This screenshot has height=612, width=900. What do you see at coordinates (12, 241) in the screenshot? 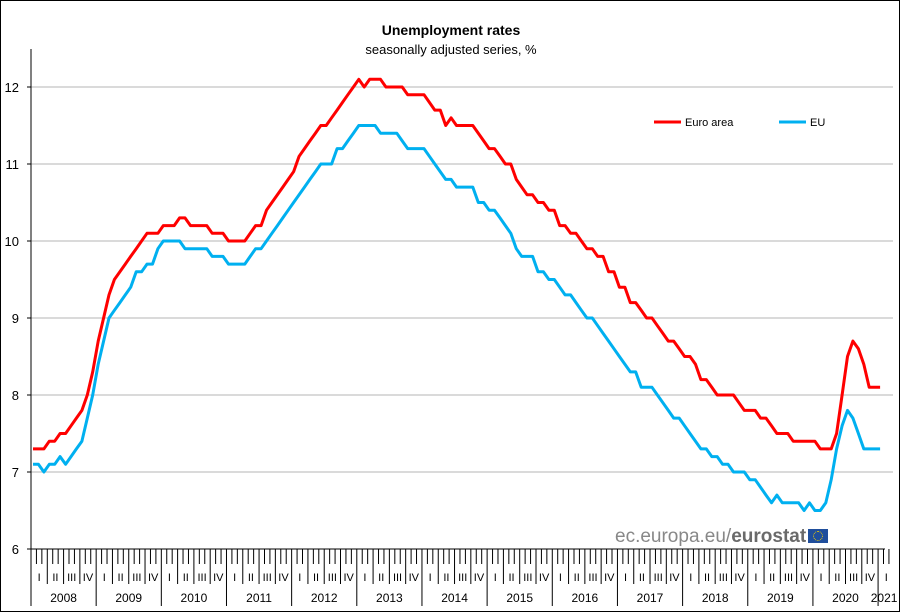
I see `y-tick-label: 10` at bounding box center [12, 241].